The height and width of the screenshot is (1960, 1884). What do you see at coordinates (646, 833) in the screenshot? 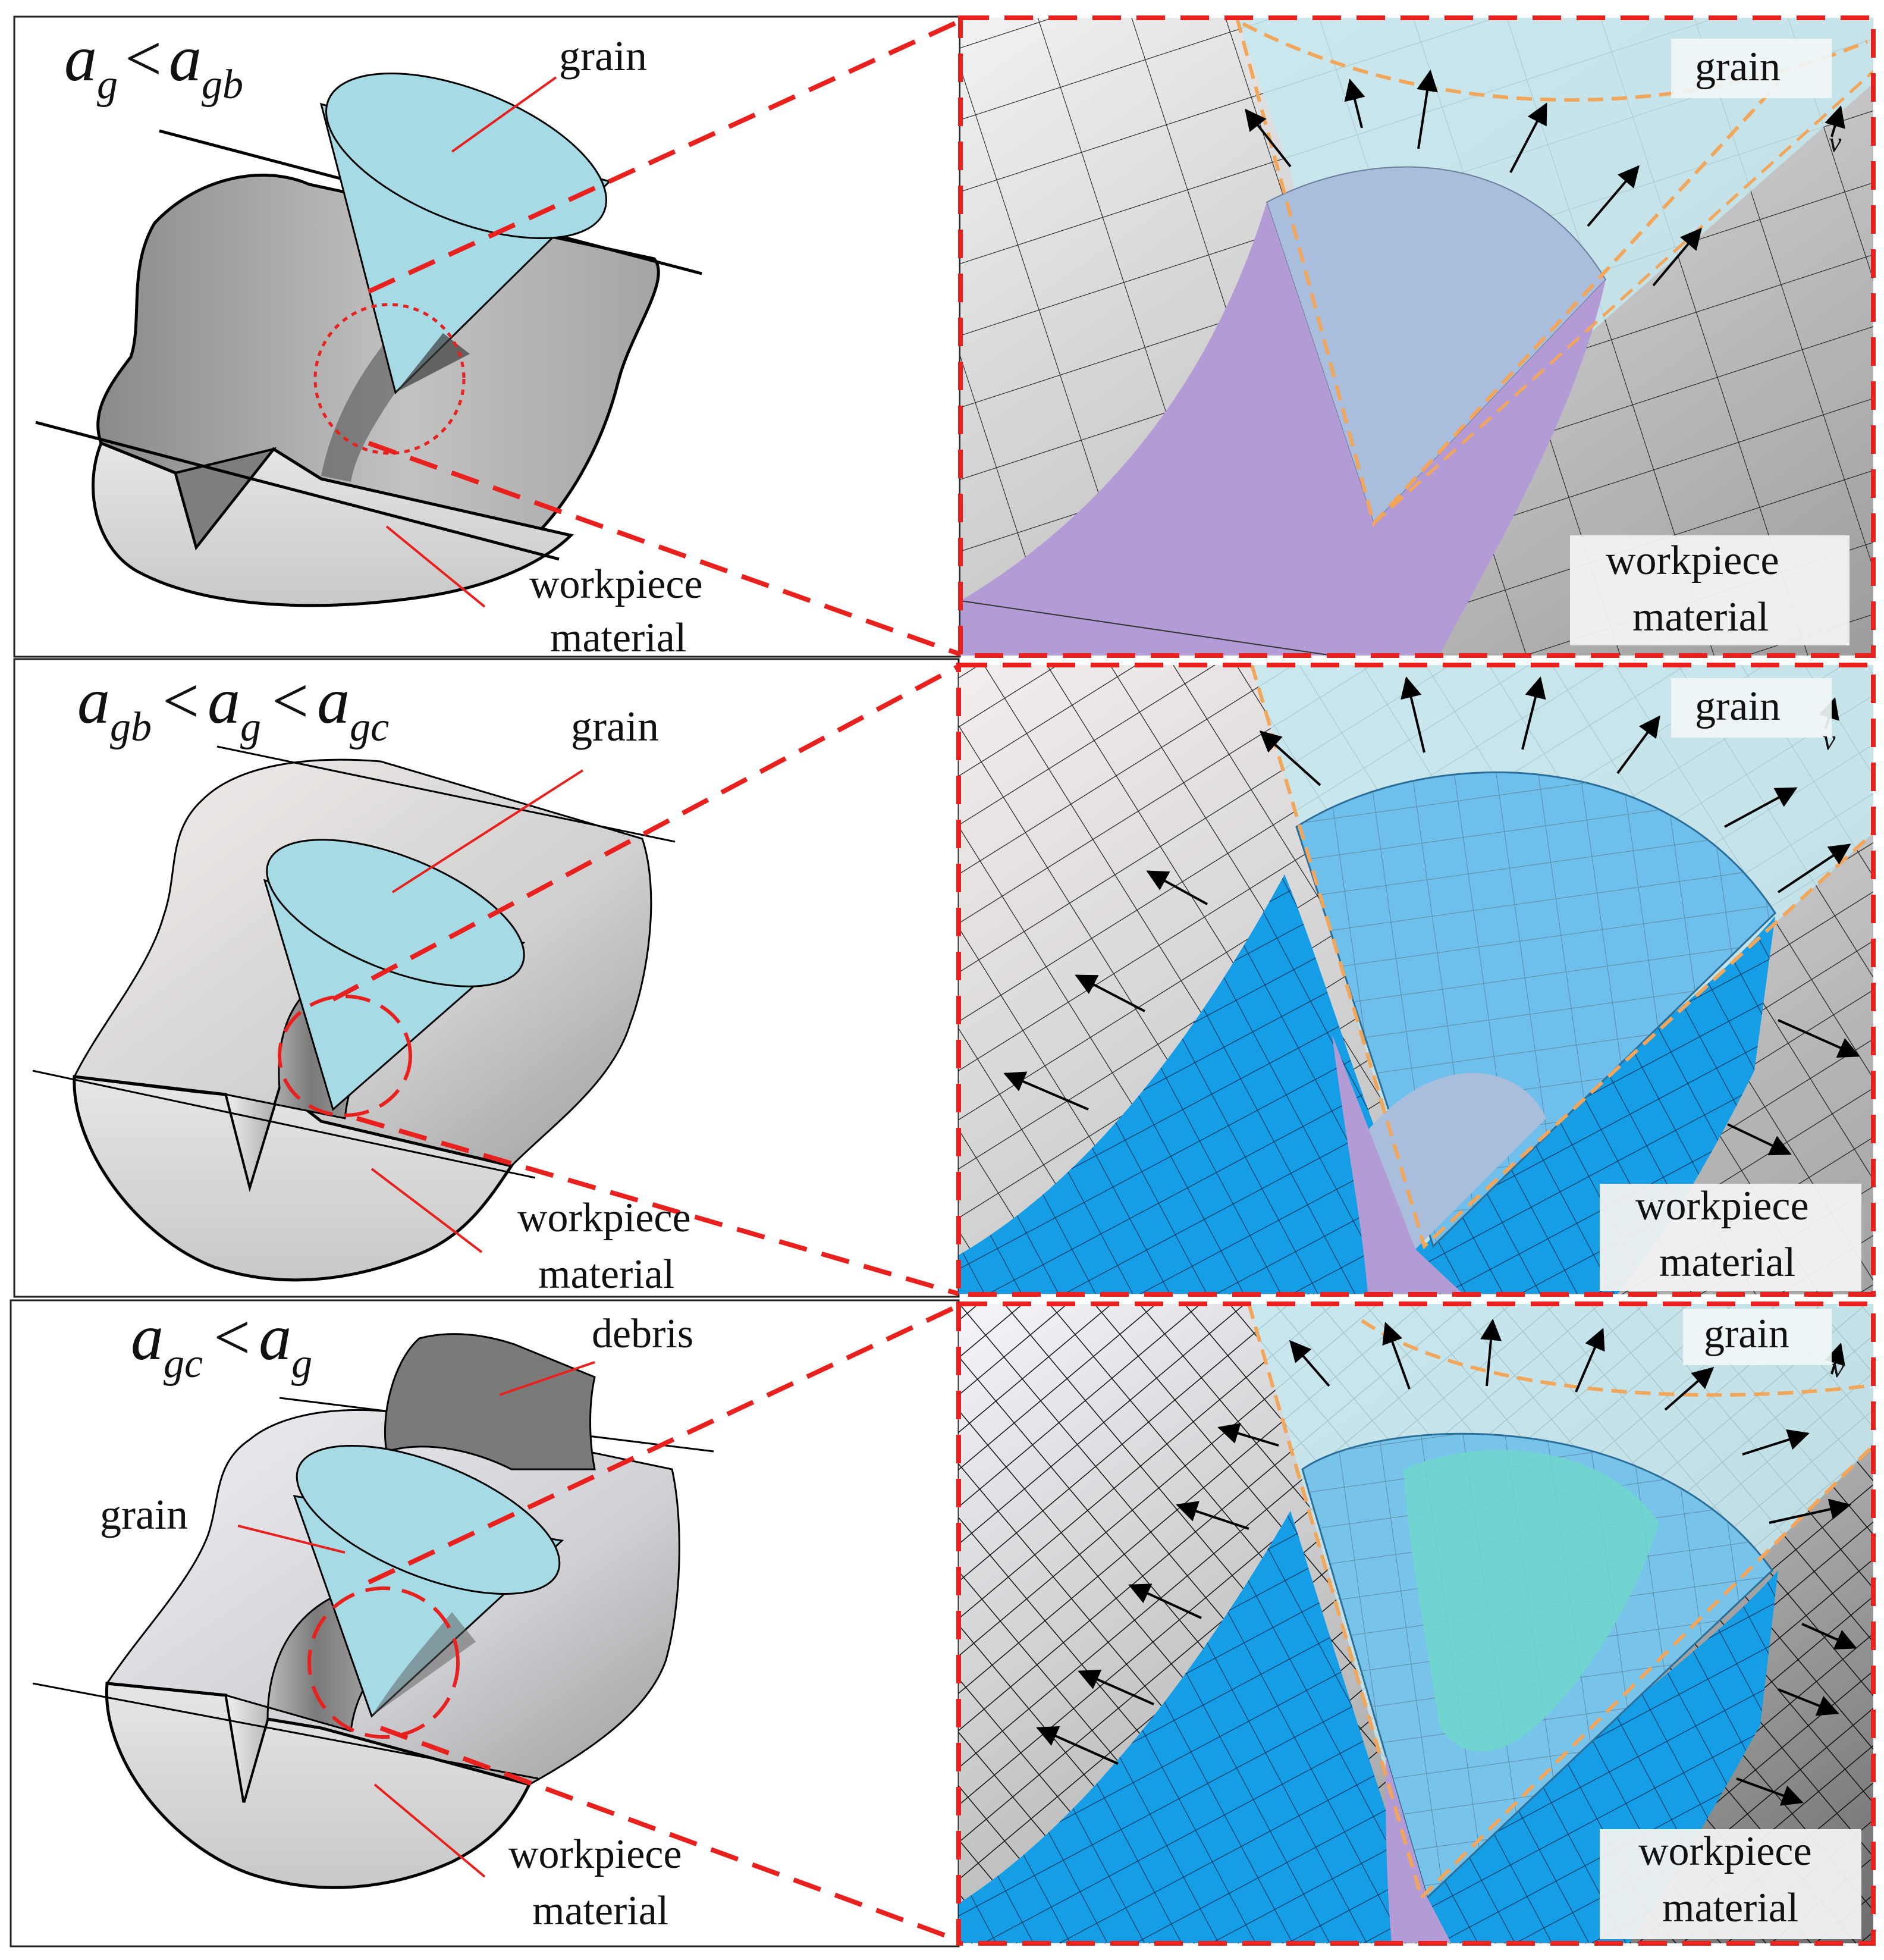
I see `zoom-line-2a` at bounding box center [646, 833].